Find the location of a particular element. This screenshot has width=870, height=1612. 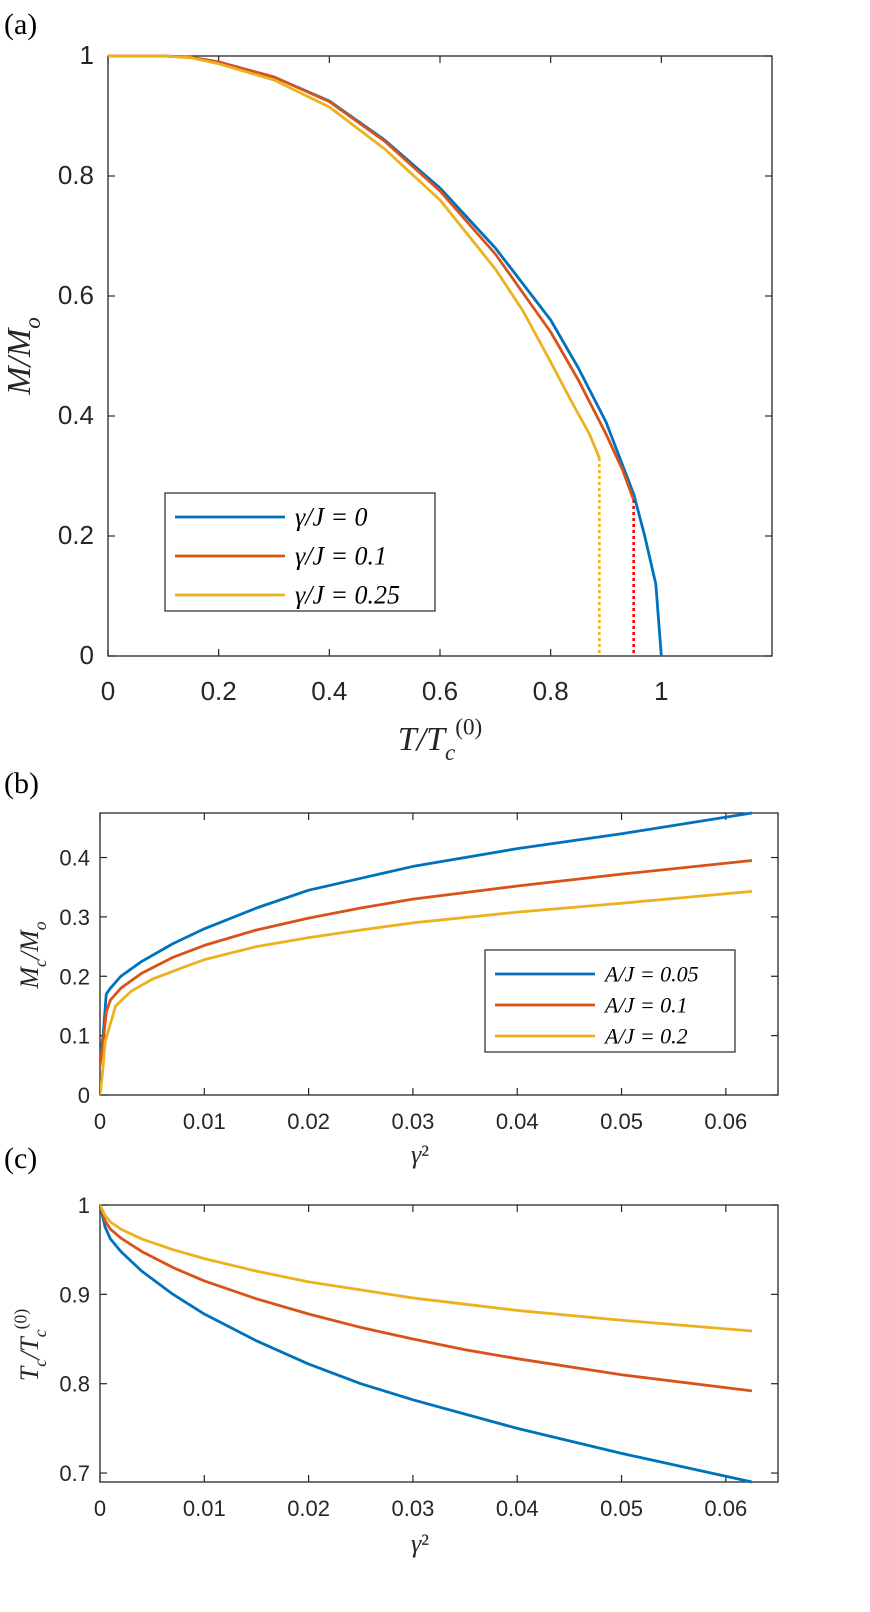

y-tick-label: 0.6 is located at coordinates (76, 295).